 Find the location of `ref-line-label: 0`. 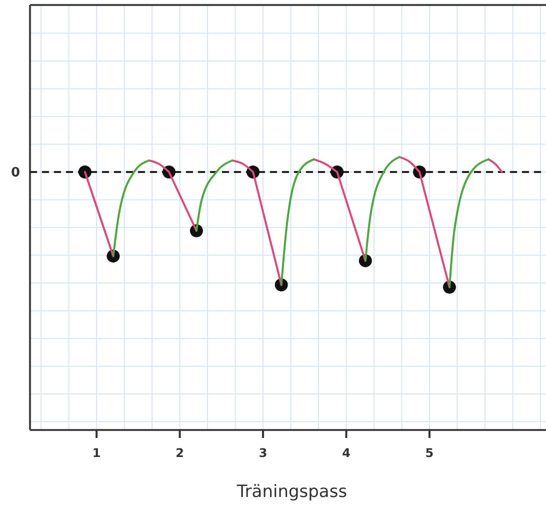

ref-line-label: 0 is located at coordinates (15, 173).